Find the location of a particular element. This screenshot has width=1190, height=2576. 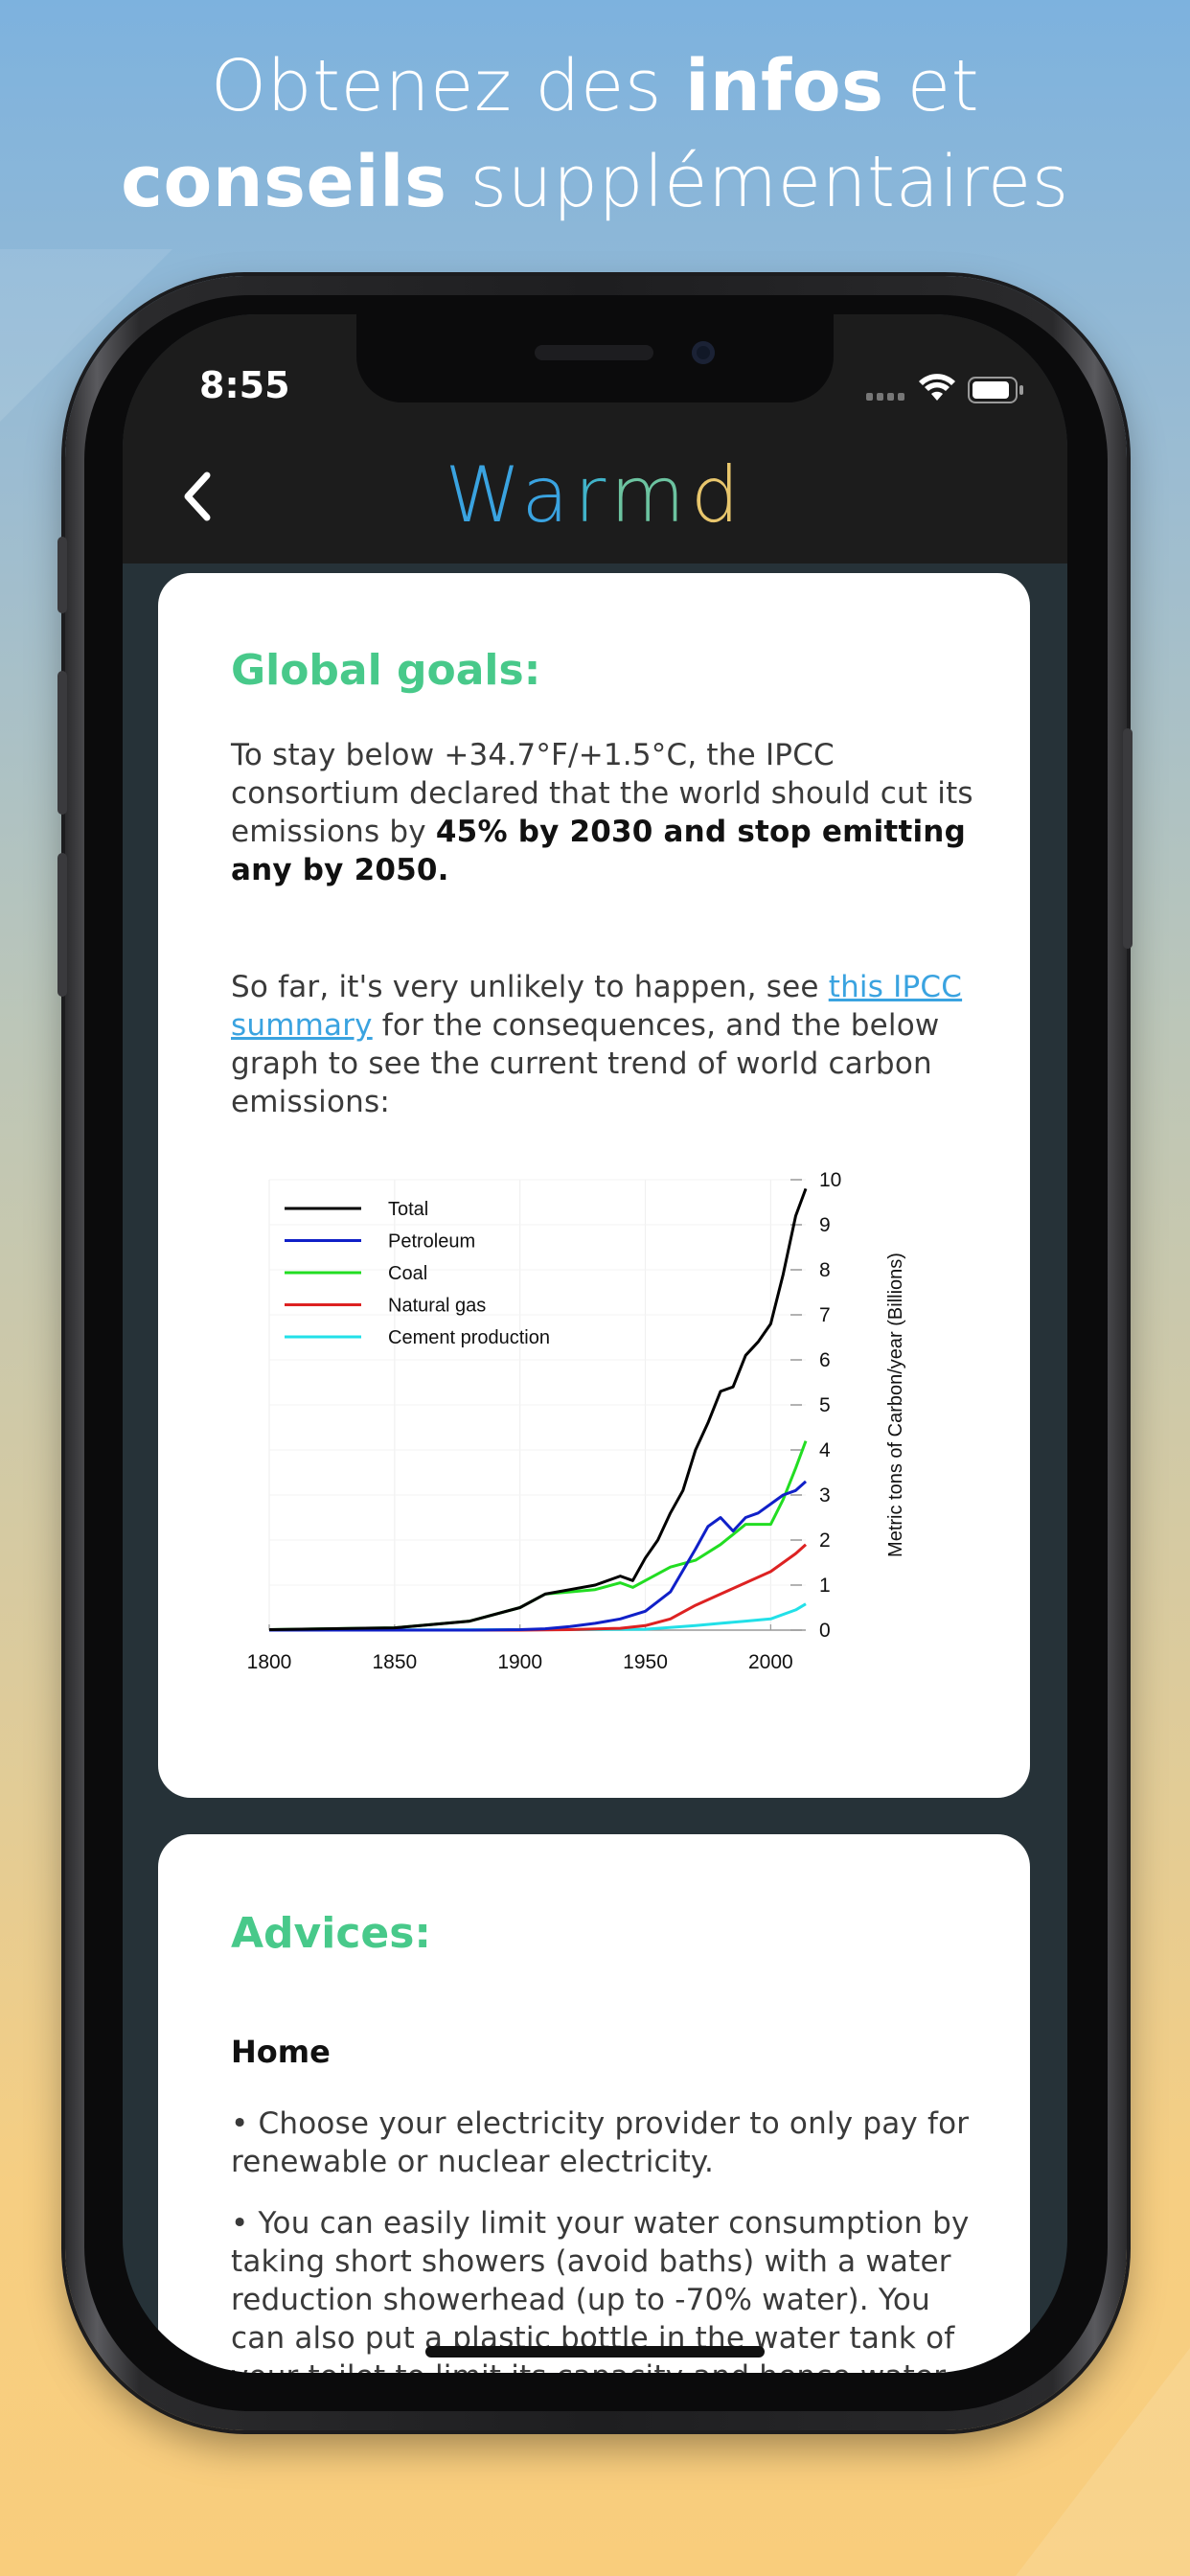

y-tick-label: 6 is located at coordinates (825, 1360).